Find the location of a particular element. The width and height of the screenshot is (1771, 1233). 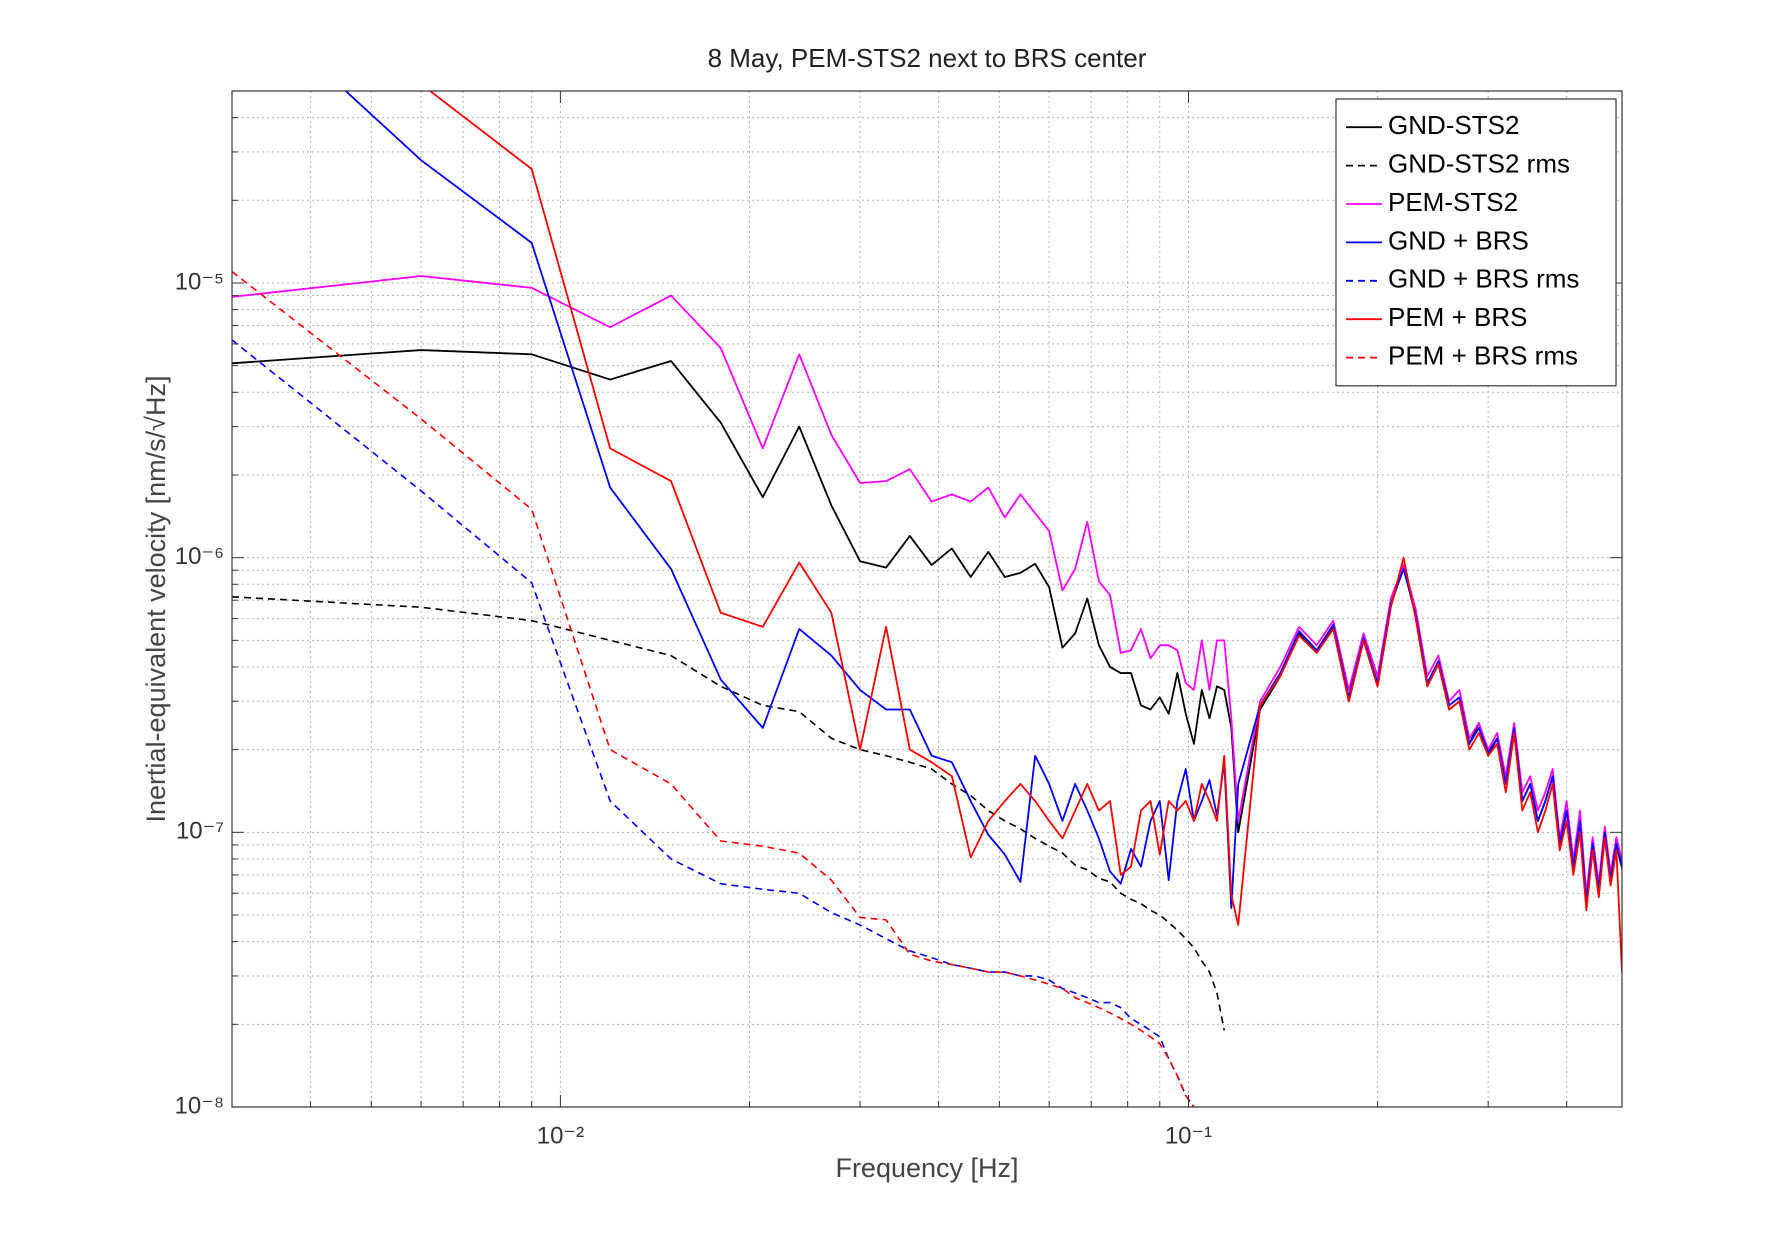

y-tick-label: 10⁻⁶ is located at coordinates (199, 556).